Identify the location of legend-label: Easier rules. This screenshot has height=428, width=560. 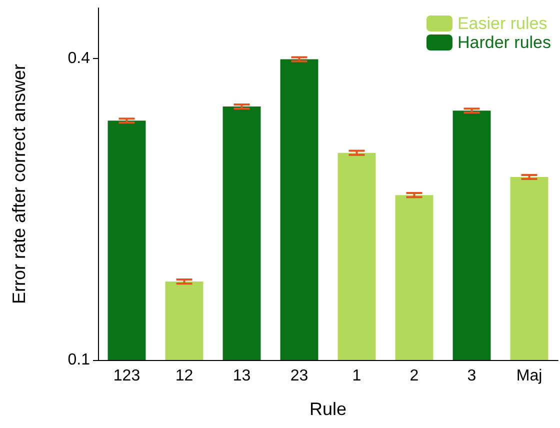
(502, 23).